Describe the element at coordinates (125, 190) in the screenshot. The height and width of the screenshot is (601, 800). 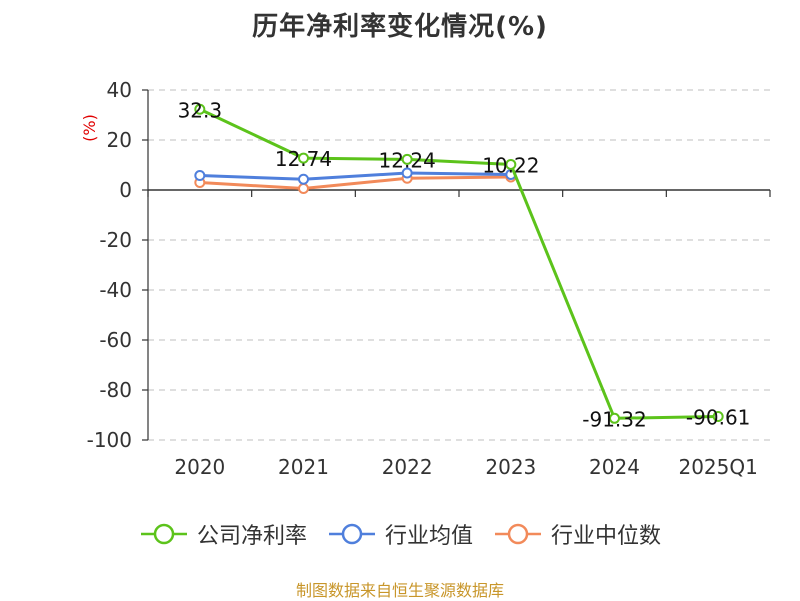
I see `y-tick-label: 0` at that location.